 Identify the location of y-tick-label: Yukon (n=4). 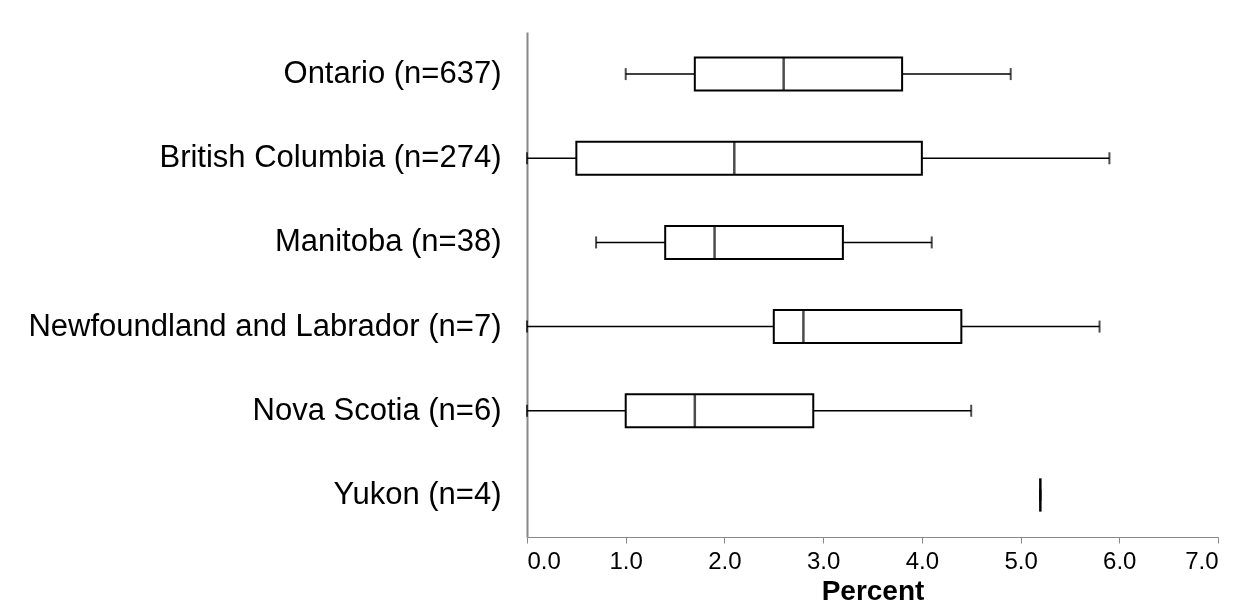
(417, 493).